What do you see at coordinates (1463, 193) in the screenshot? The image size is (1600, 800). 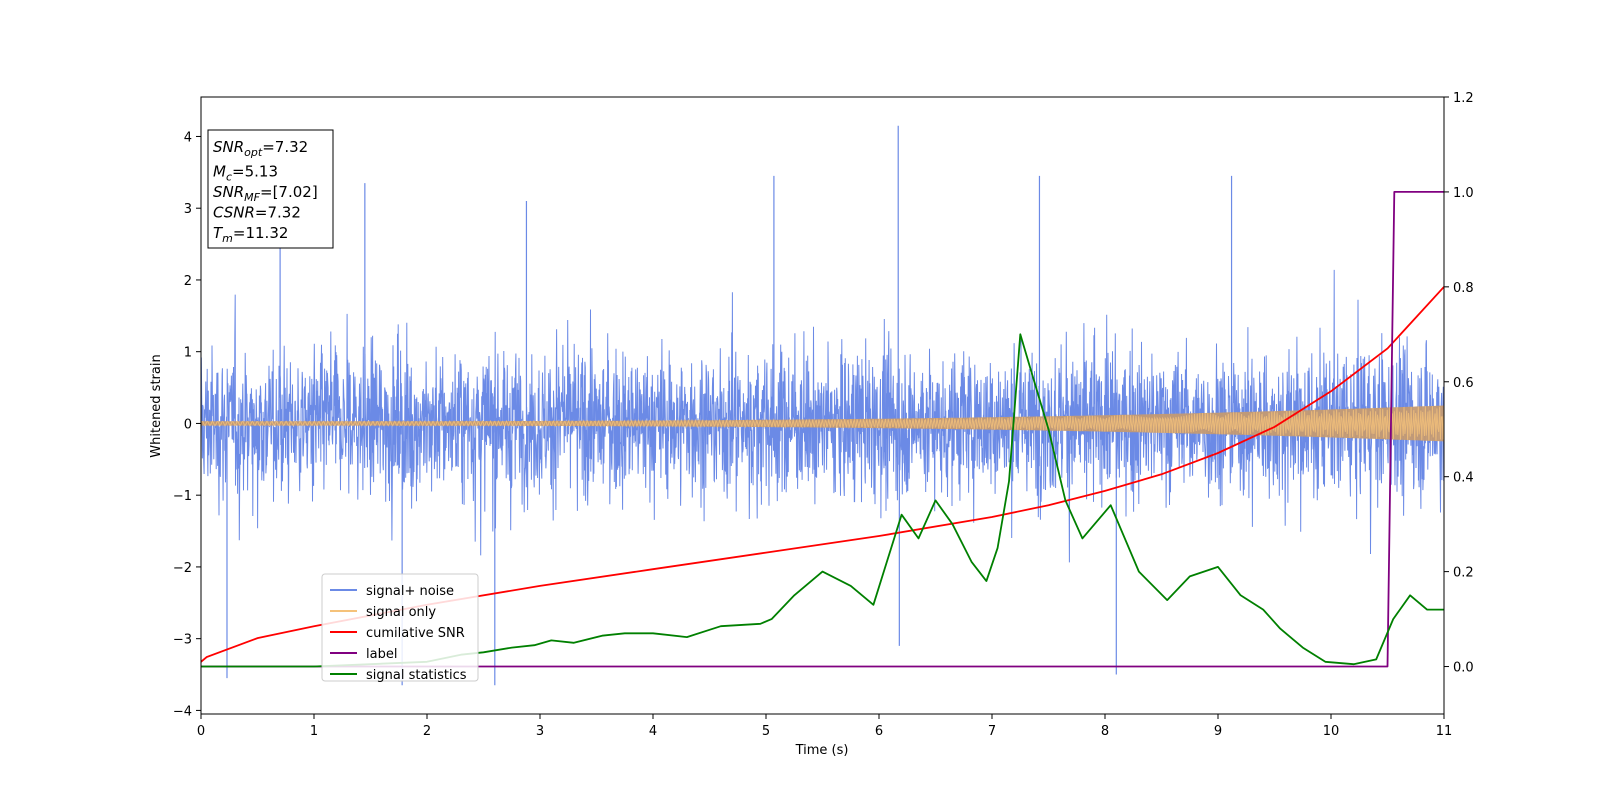 I see `y-tick-label-right: 1.0` at bounding box center [1463, 193].